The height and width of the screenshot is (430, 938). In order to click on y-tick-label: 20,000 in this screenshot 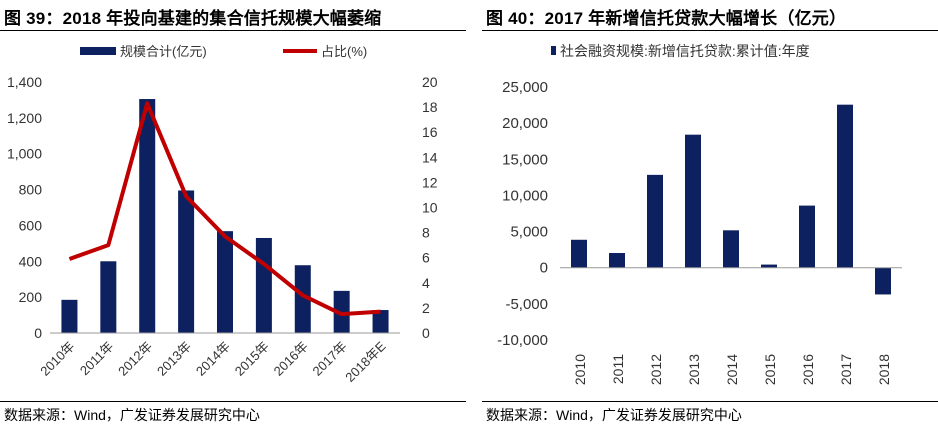, I will do `click(525, 123)`.